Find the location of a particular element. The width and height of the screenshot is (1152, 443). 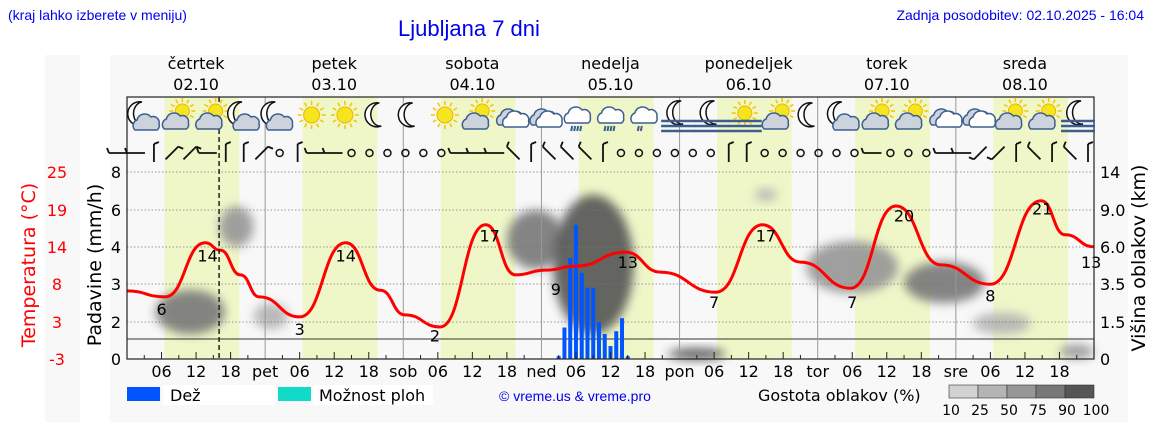

location-hint: (kraj lahko izberete v meniju) is located at coordinates (97, 15).